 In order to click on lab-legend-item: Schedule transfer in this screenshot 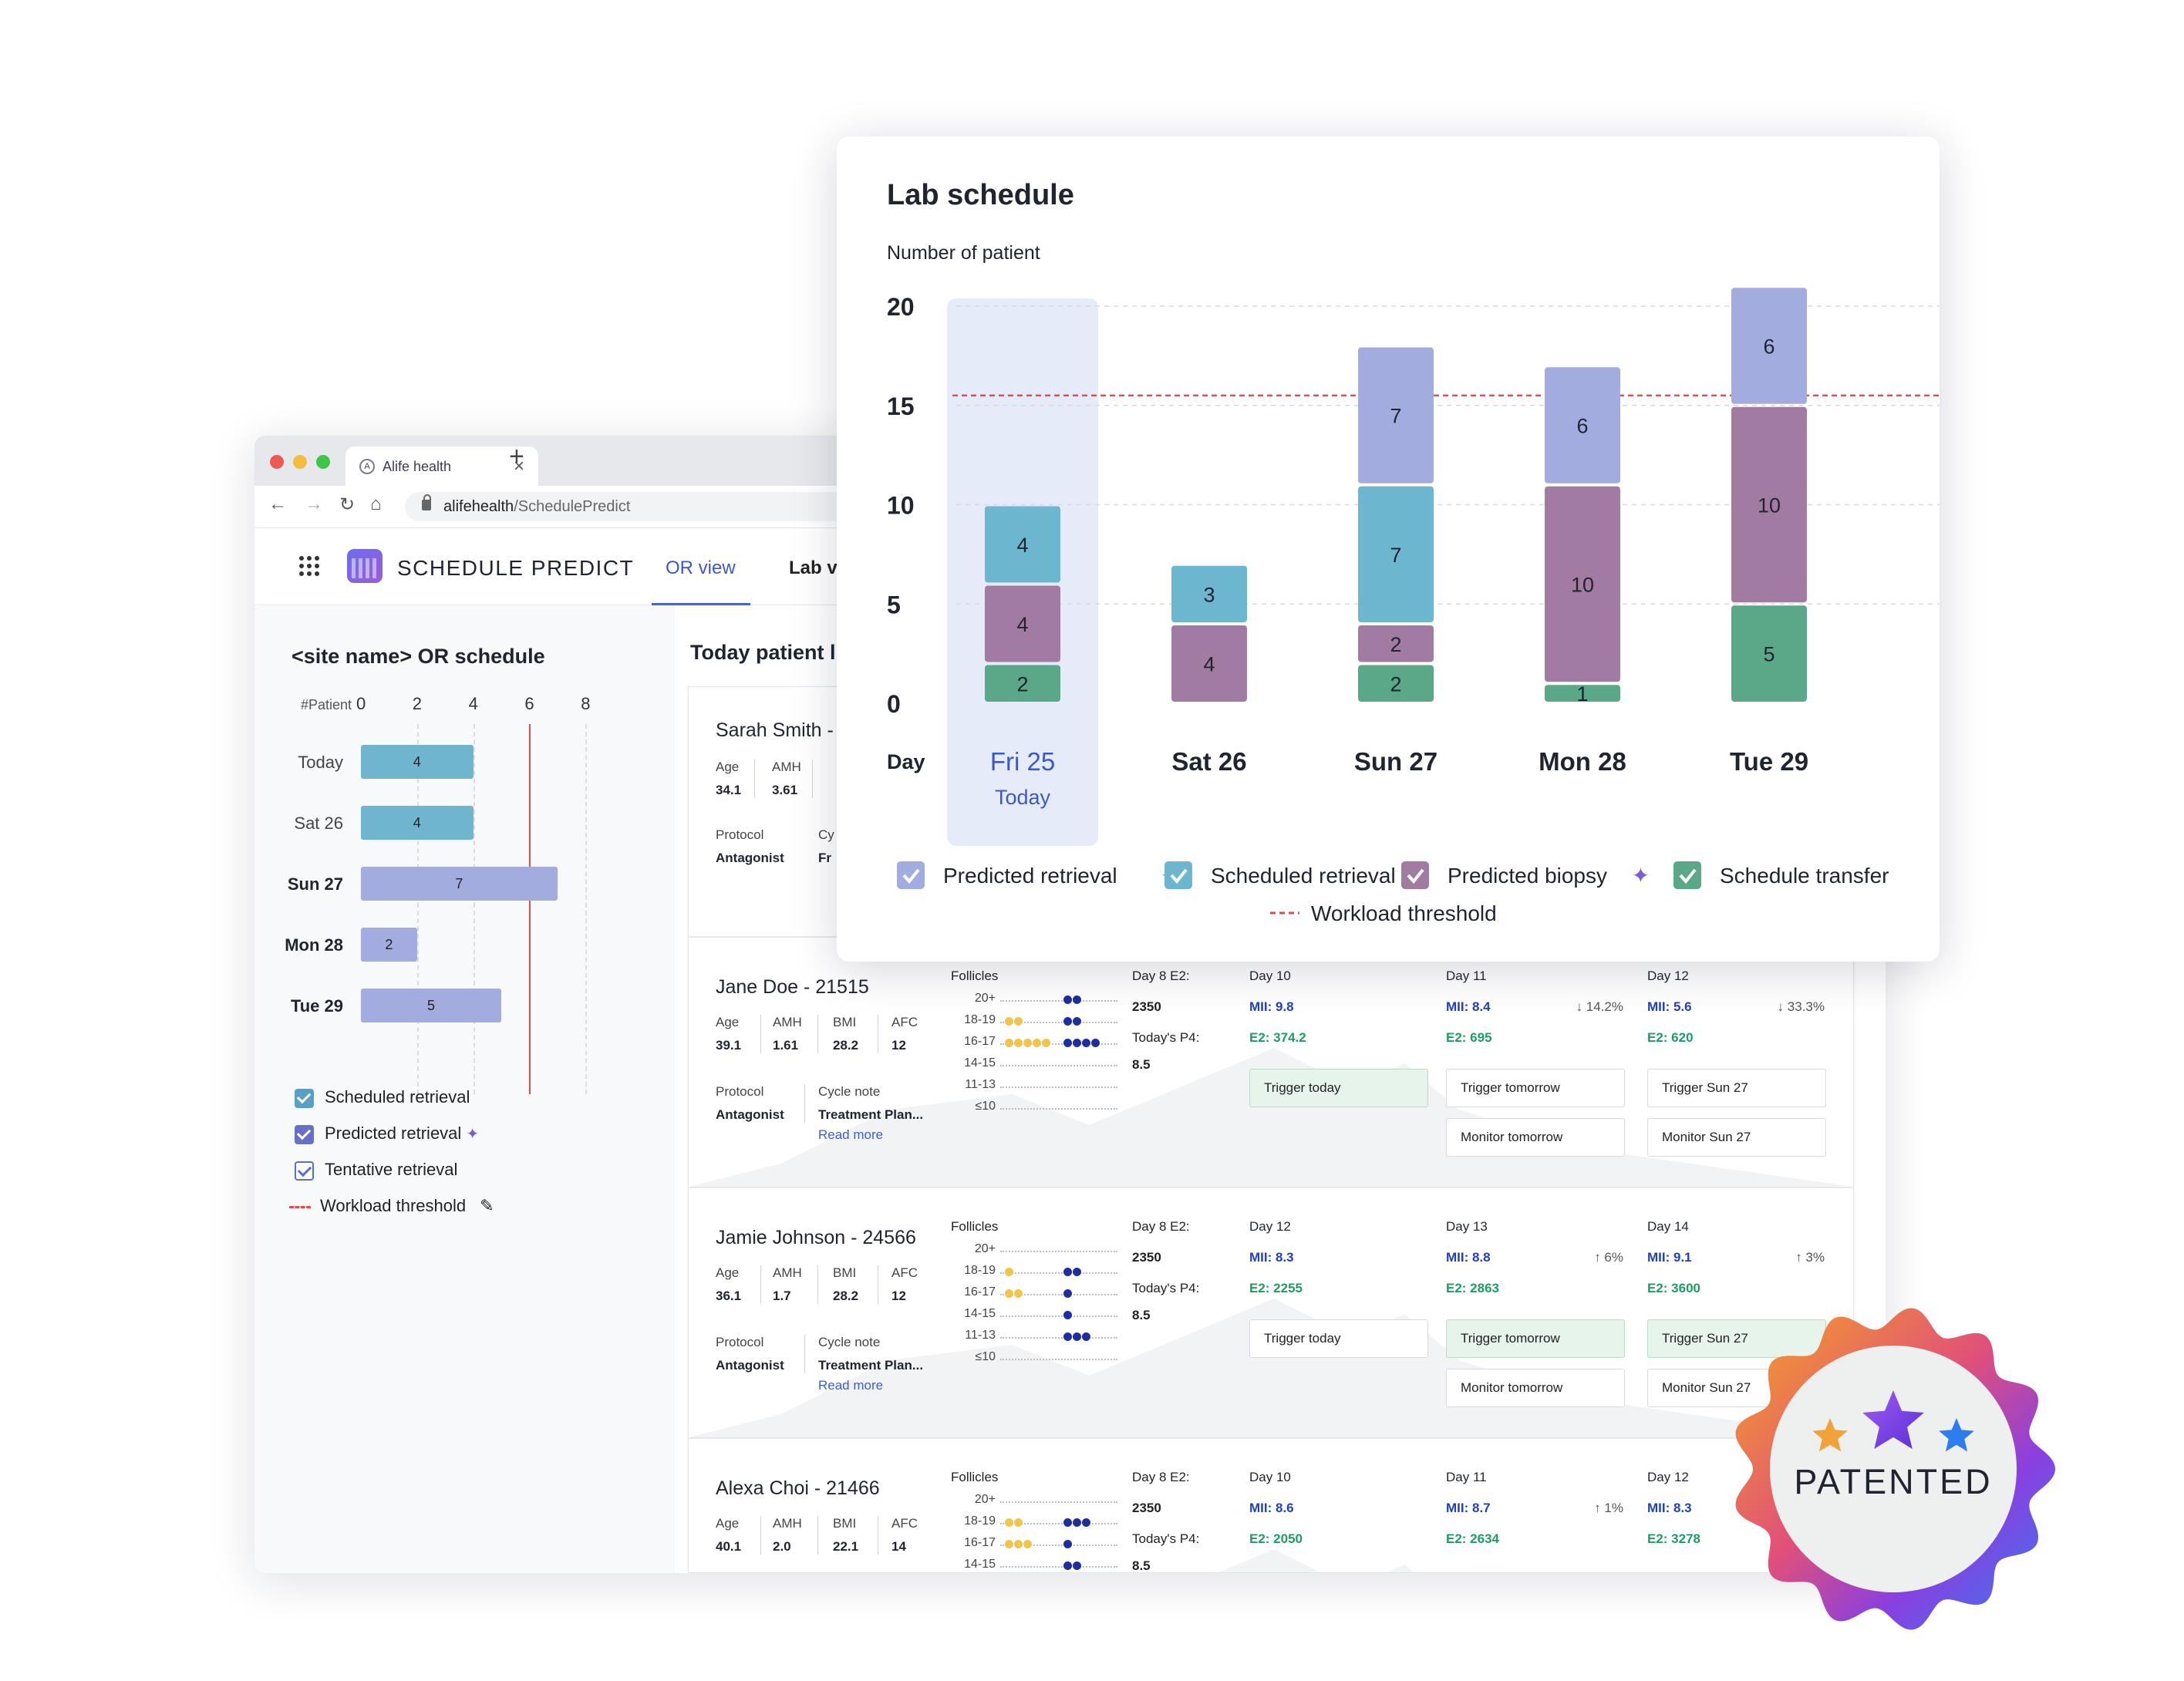, I will do `click(1781, 875)`.